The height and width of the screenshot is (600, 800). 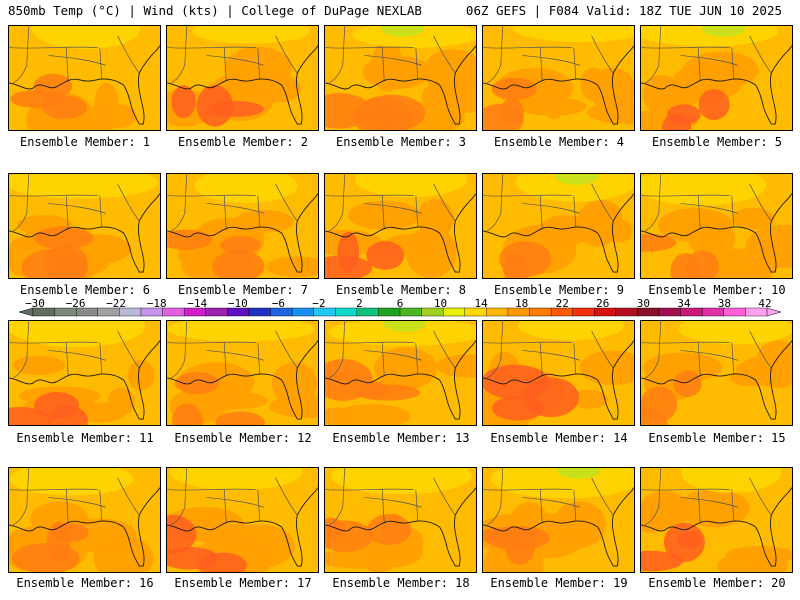 What do you see at coordinates (243, 438) in the screenshot?
I see `ensemble-member-label: Ensemble Member: 12` at bounding box center [243, 438].